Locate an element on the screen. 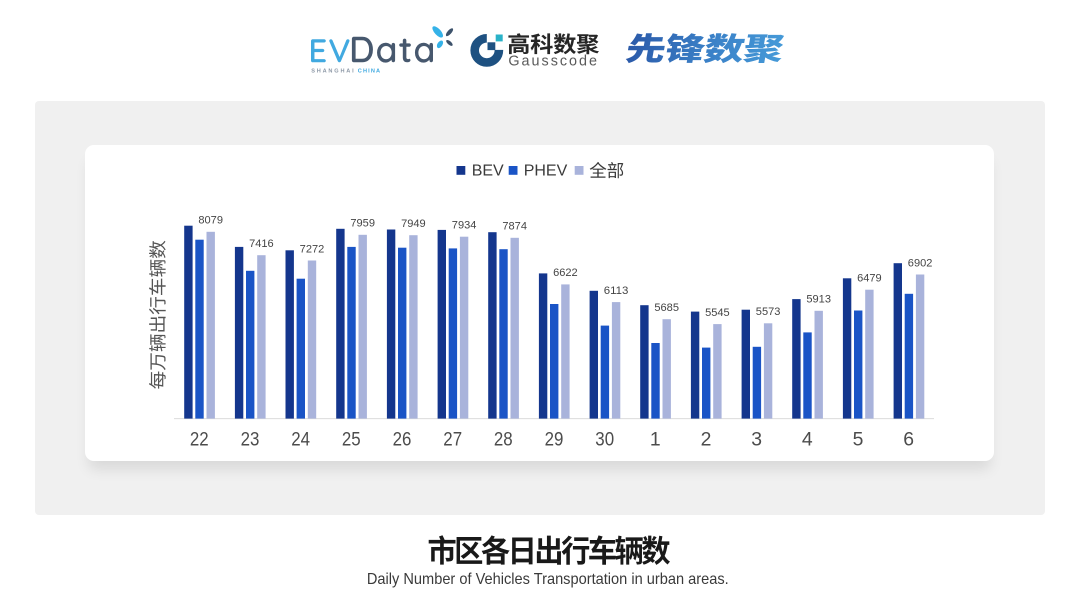 The width and height of the screenshot is (1080, 608). svg-text: 26 is located at coordinates (402, 440).